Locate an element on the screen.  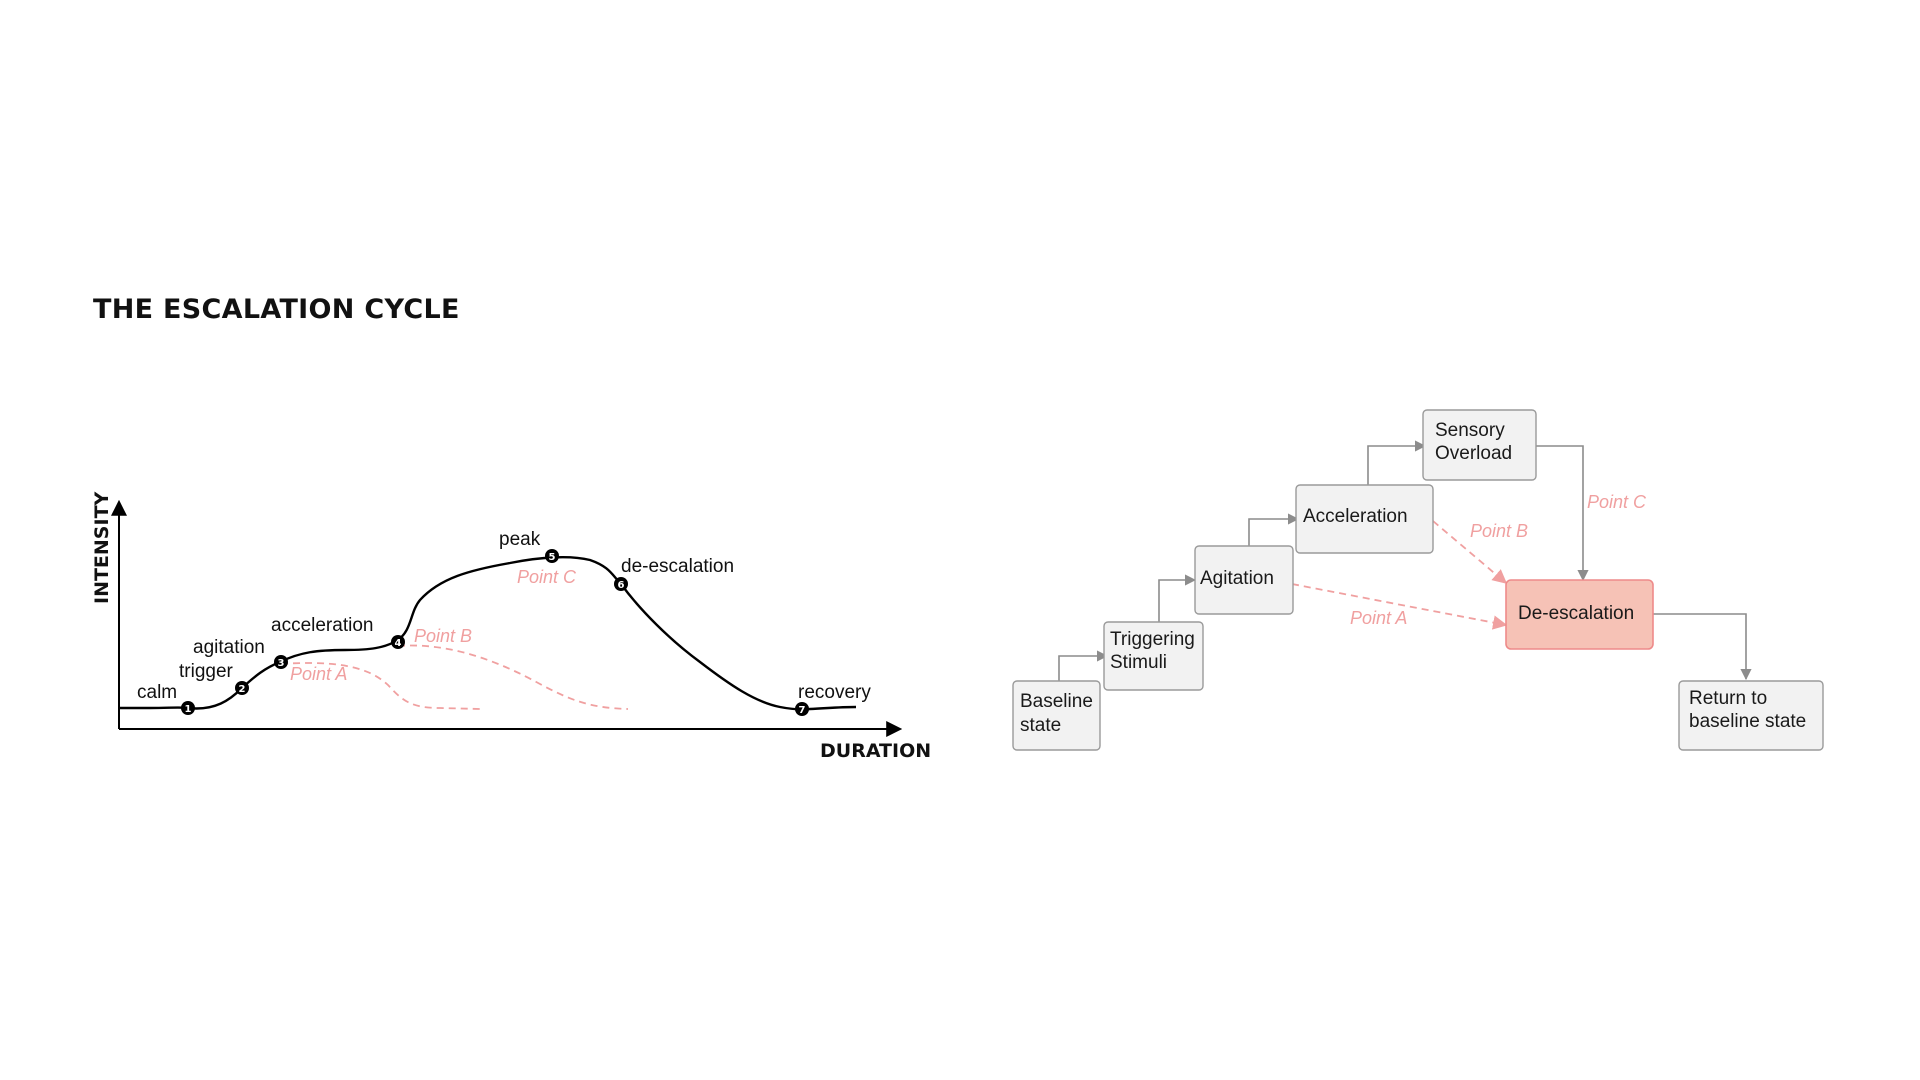
stage-label-calm: calm is located at coordinates (157, 692).